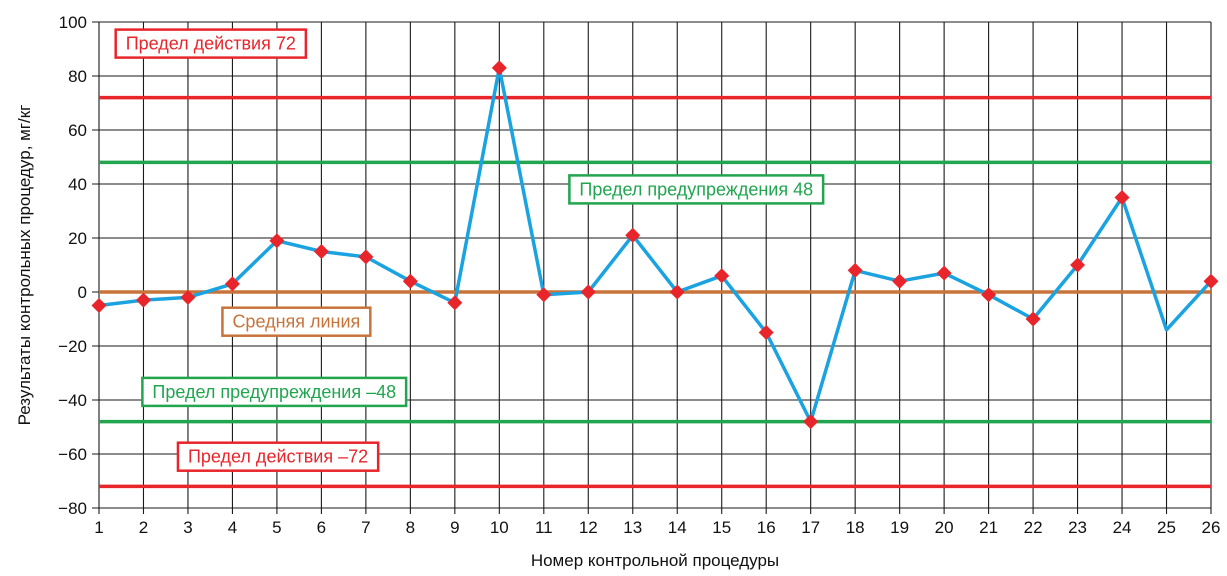 This screenshot has height=576, width=1227. Describe the element at coordinates (72, 508) in the screenshot. I see `y-tick-label: −80` at that location.